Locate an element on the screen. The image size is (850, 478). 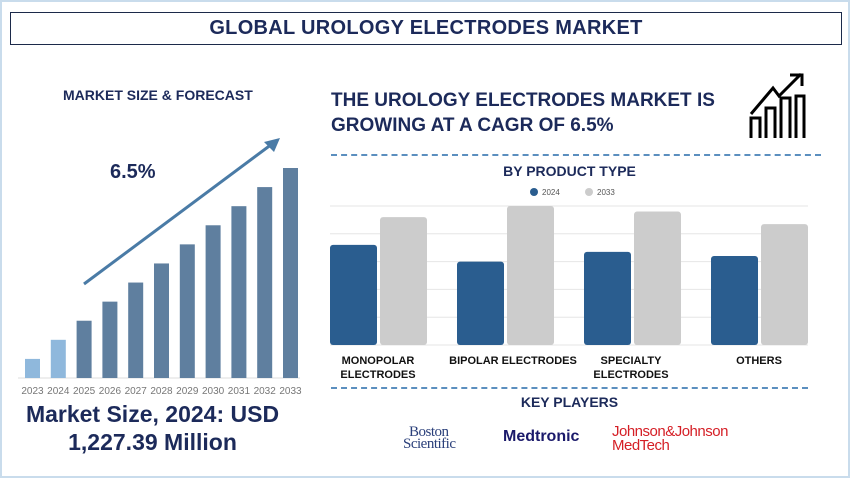
product-type-title: BY PRODUCT TYPE is located at coordinates (569, 171).